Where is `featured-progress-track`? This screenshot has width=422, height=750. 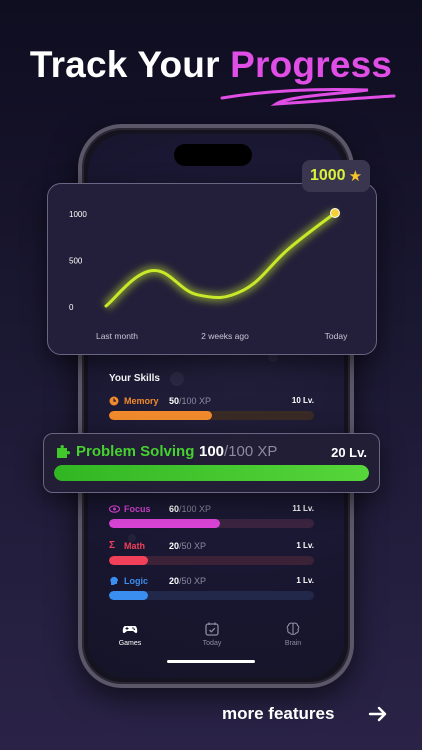
featured-progress-track is located at coordinates (211, 473).